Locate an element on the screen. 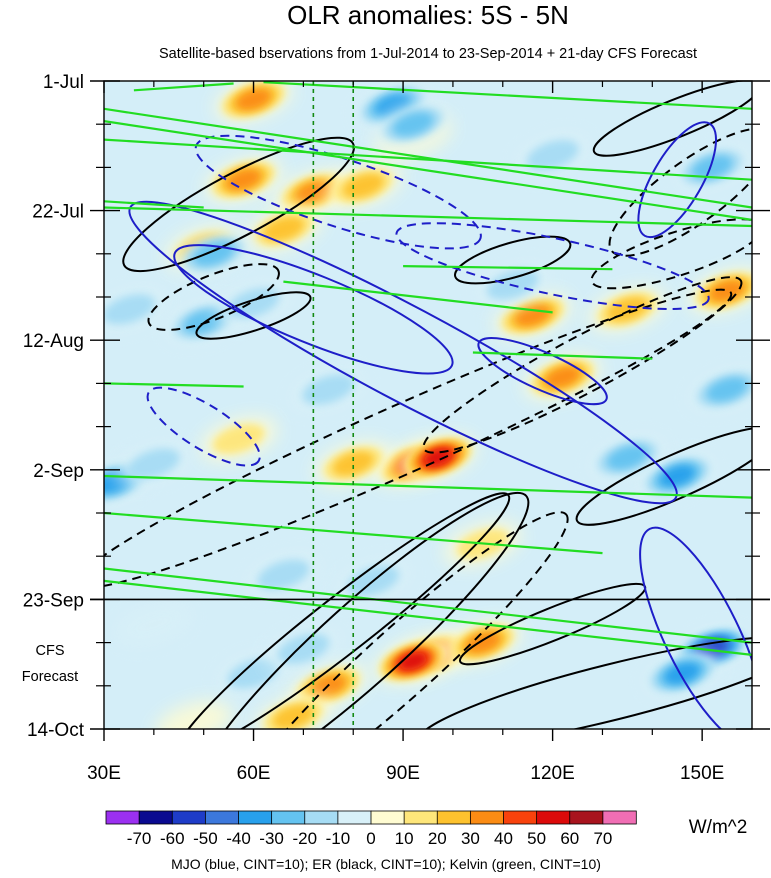 The image size is (771, 878). colorbar-tick-label: 20 is located at coordinates (437, 838).